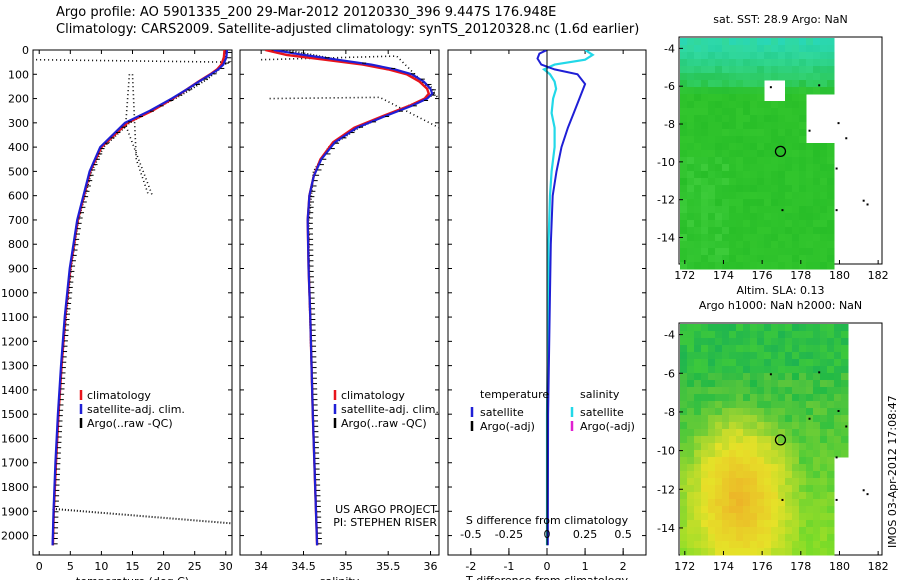  What do you see at coordinates (800, 566) in the screenshot?
I see `map-x-tick-label: 178` at bounding box center [800, 566].